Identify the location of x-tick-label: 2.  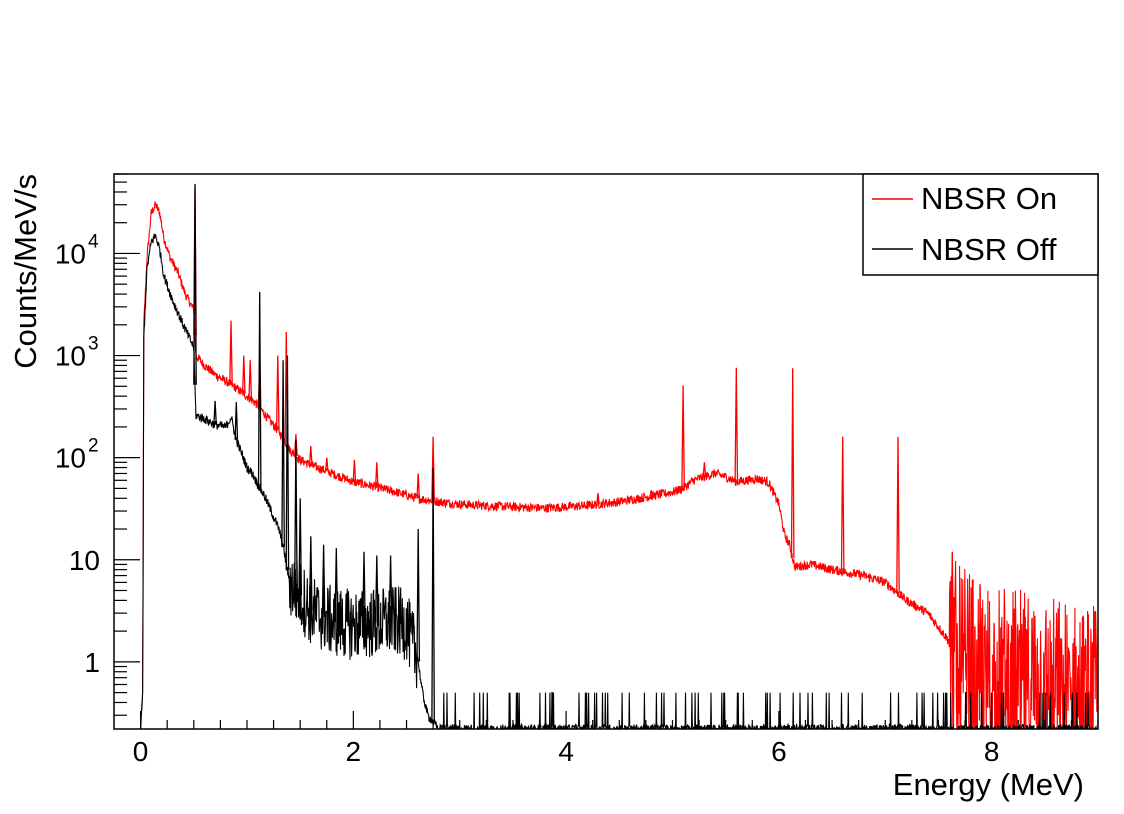
(354, 751).